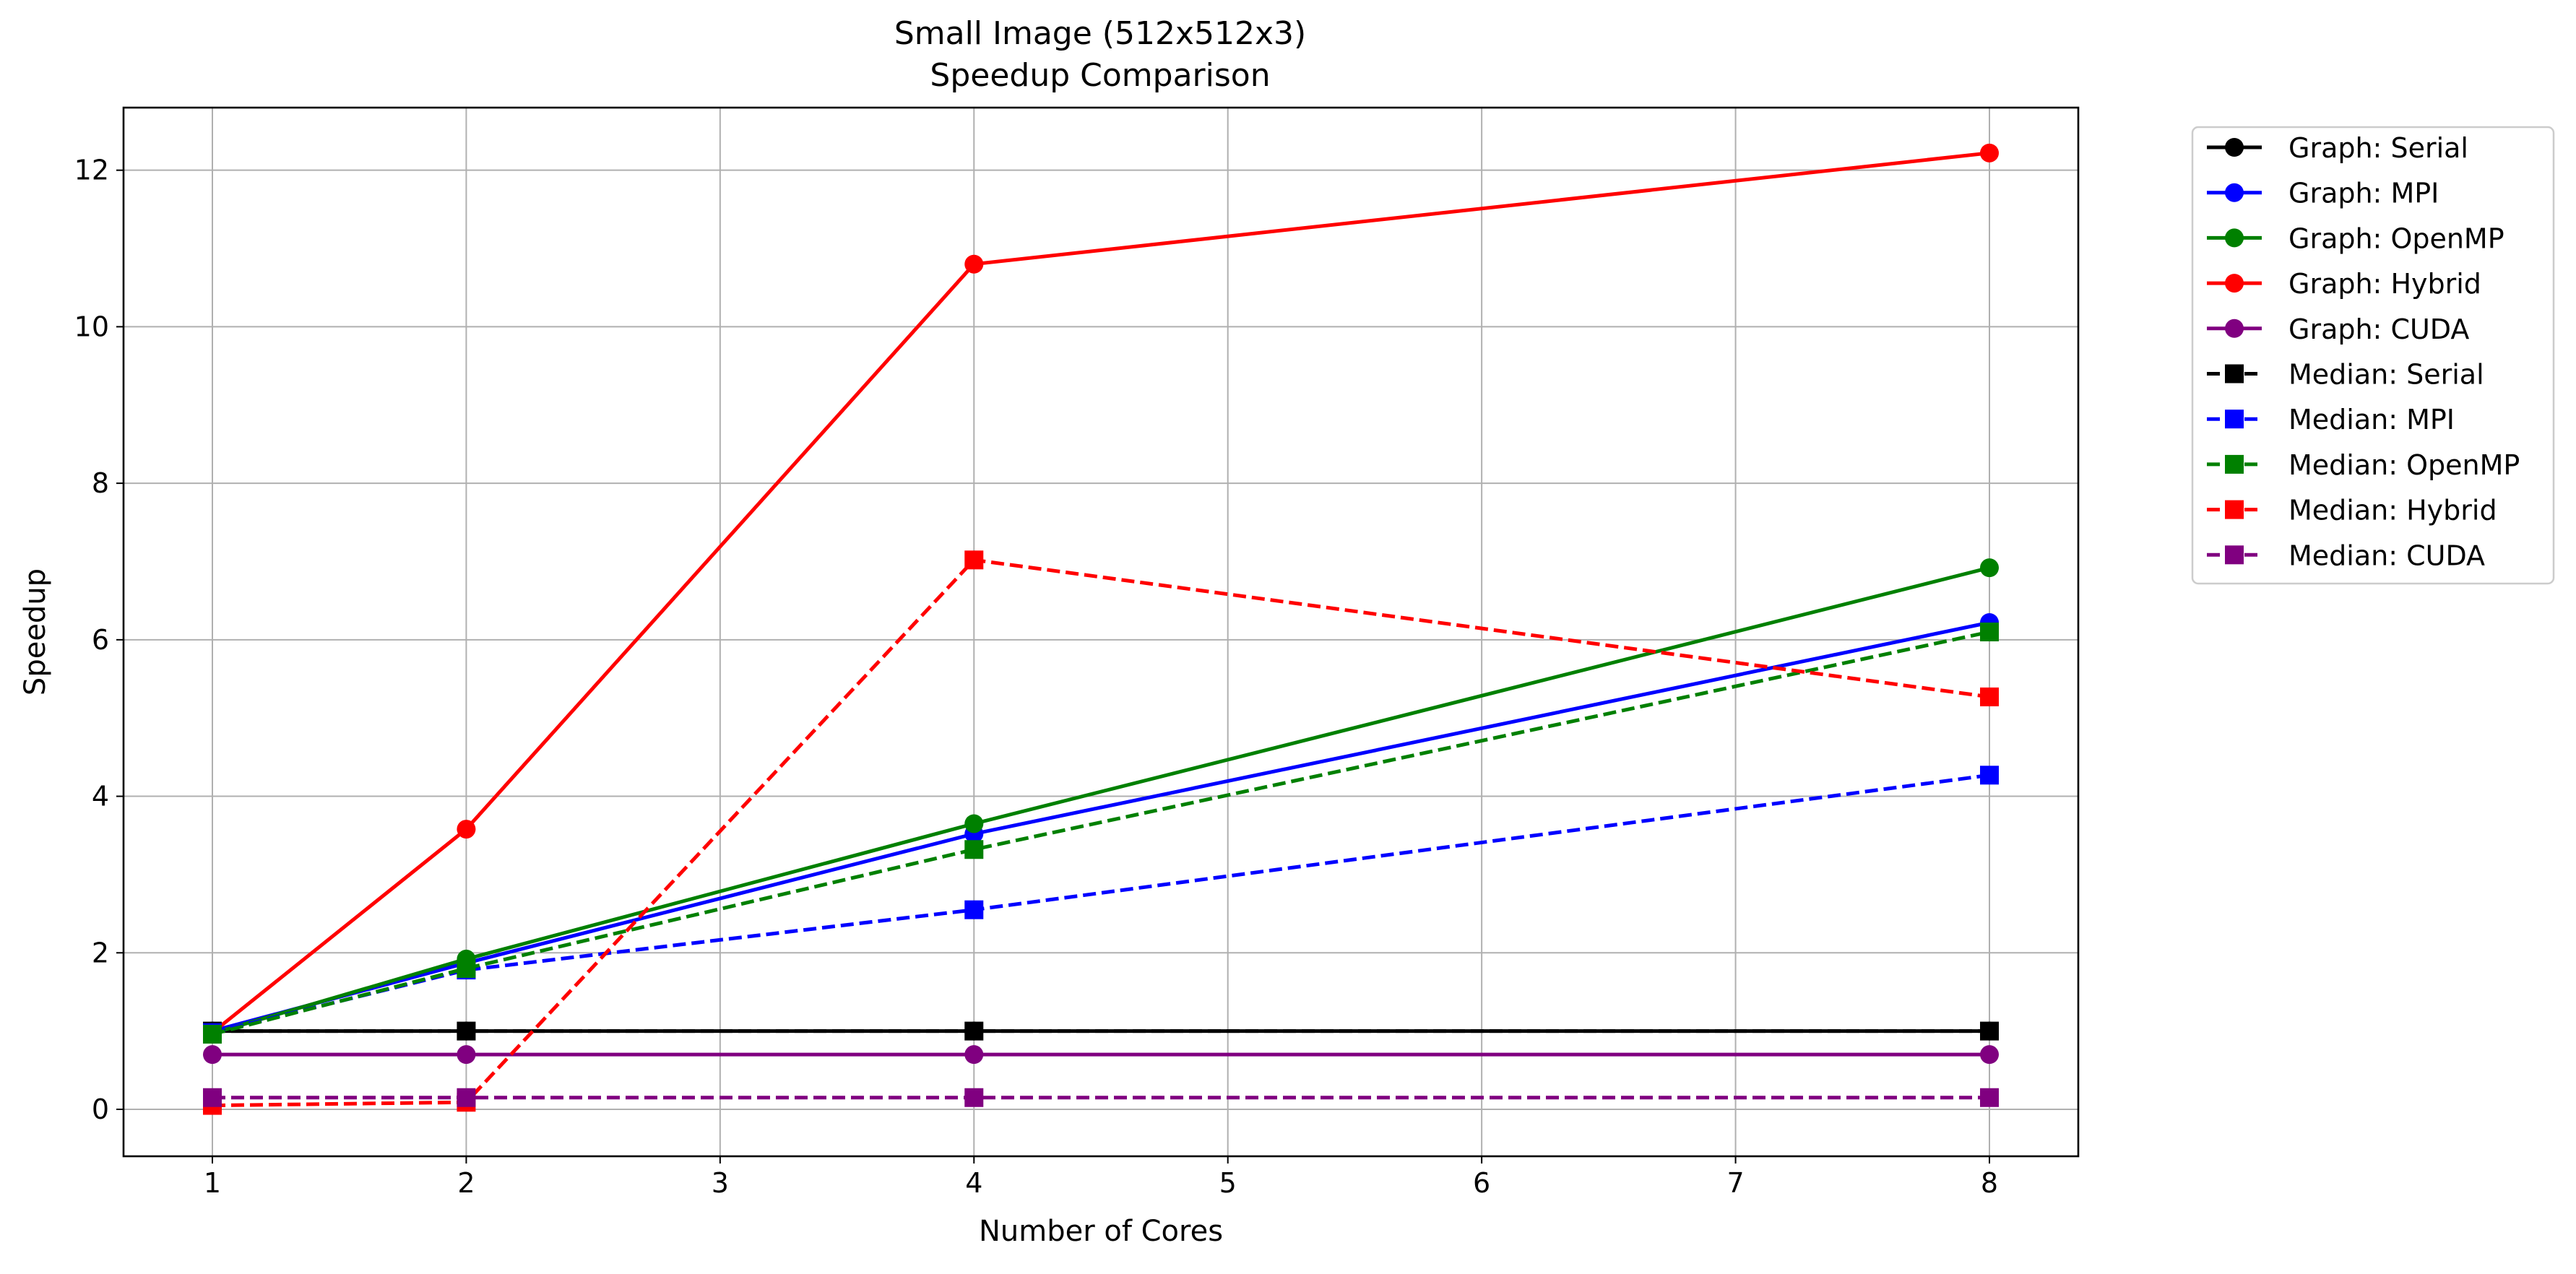 This screenshot has height=1274, width=2576. Describe the element at coordinates (2404, 465) in the screenshot. I see `legend-label: Median: OpenMP` at that location.